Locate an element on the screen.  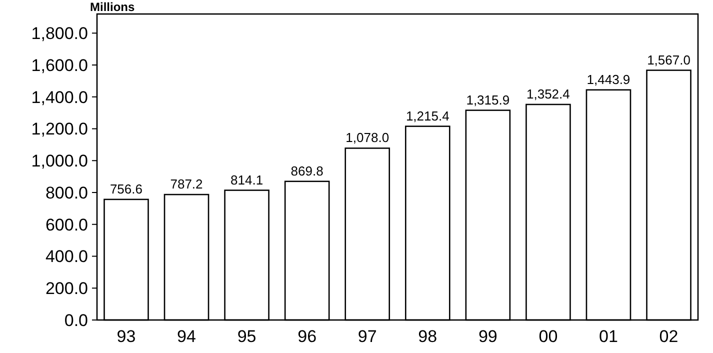
x-tick-label: 94 is located at coordinates (186, 336).